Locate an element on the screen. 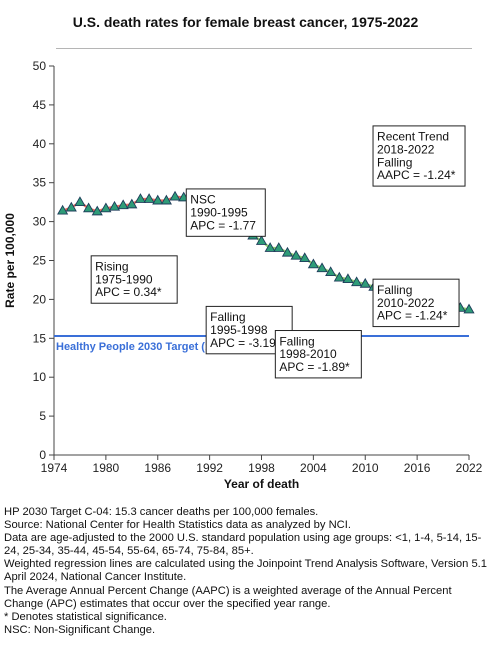 This screenshot has width=491, height=646. x-tick-label: 2010 is located at coordinates (365, 468).